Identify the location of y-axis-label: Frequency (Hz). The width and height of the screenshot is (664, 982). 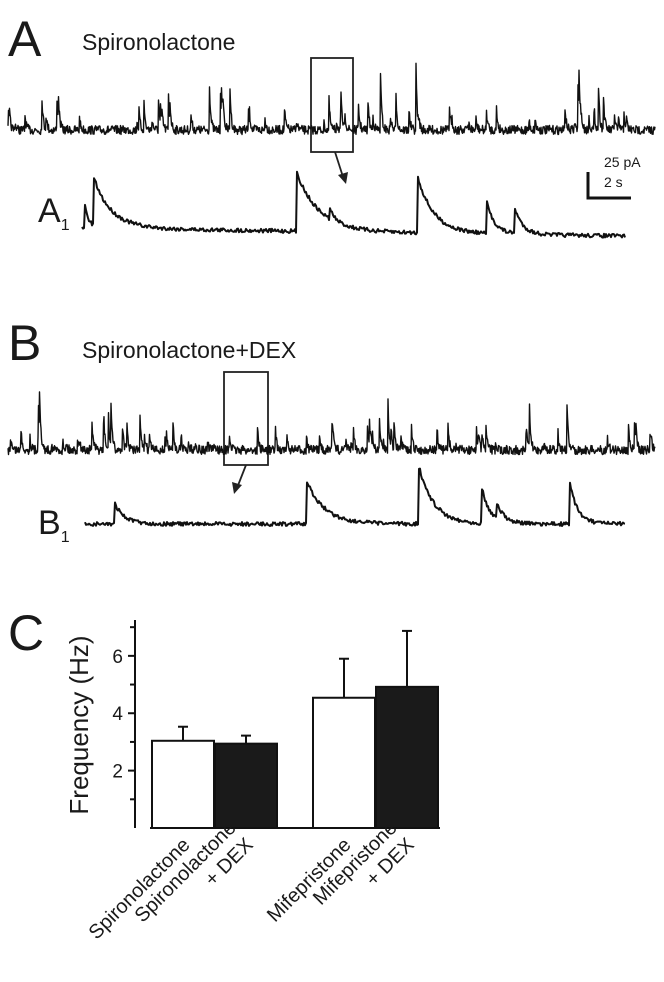
(79, 724).